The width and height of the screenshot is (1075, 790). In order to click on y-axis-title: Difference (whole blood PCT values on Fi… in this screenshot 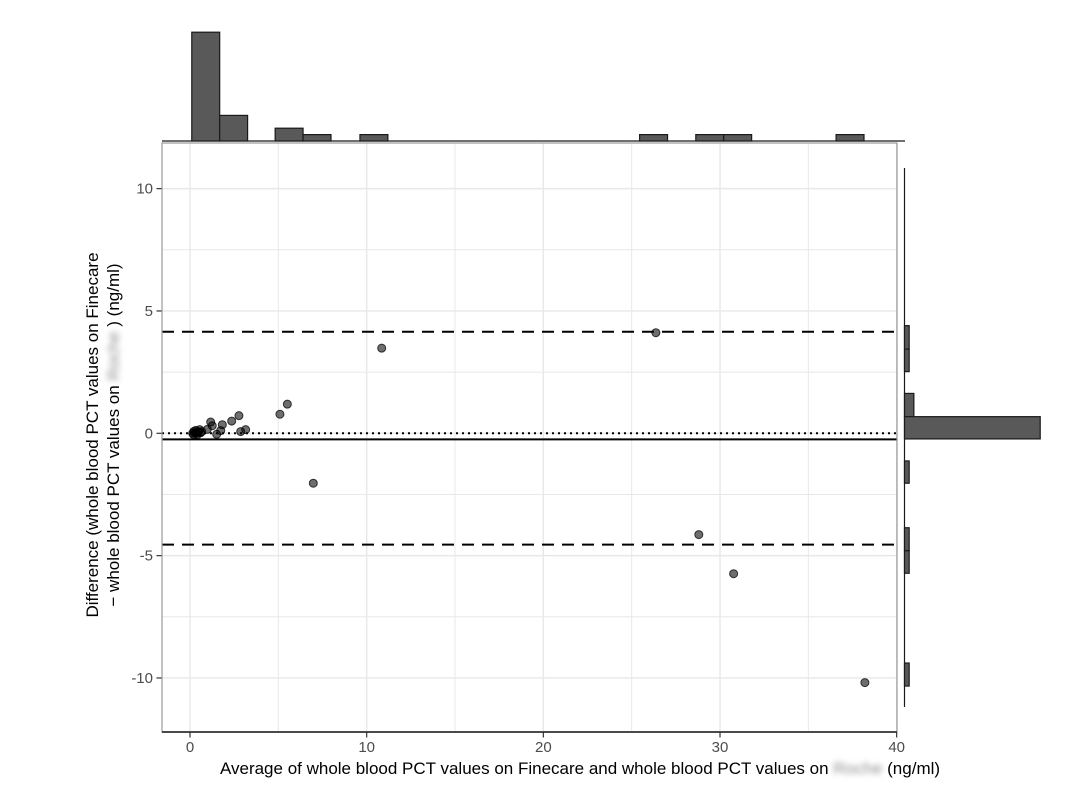, I will do `click(104, 435)`.